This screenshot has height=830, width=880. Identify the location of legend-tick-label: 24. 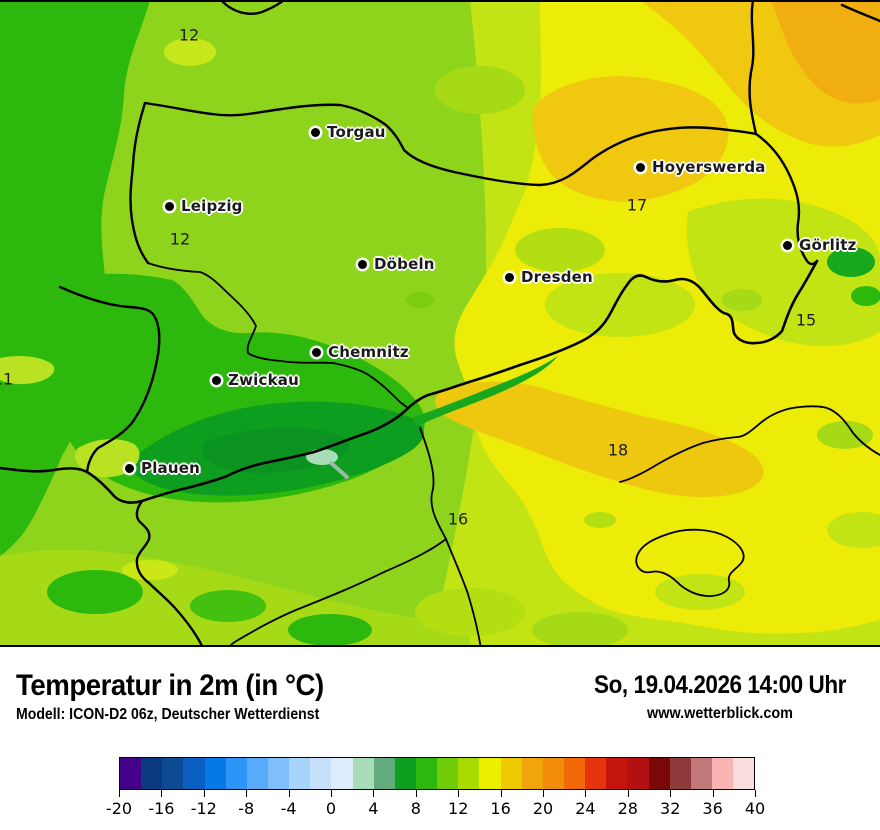
(585, 808).